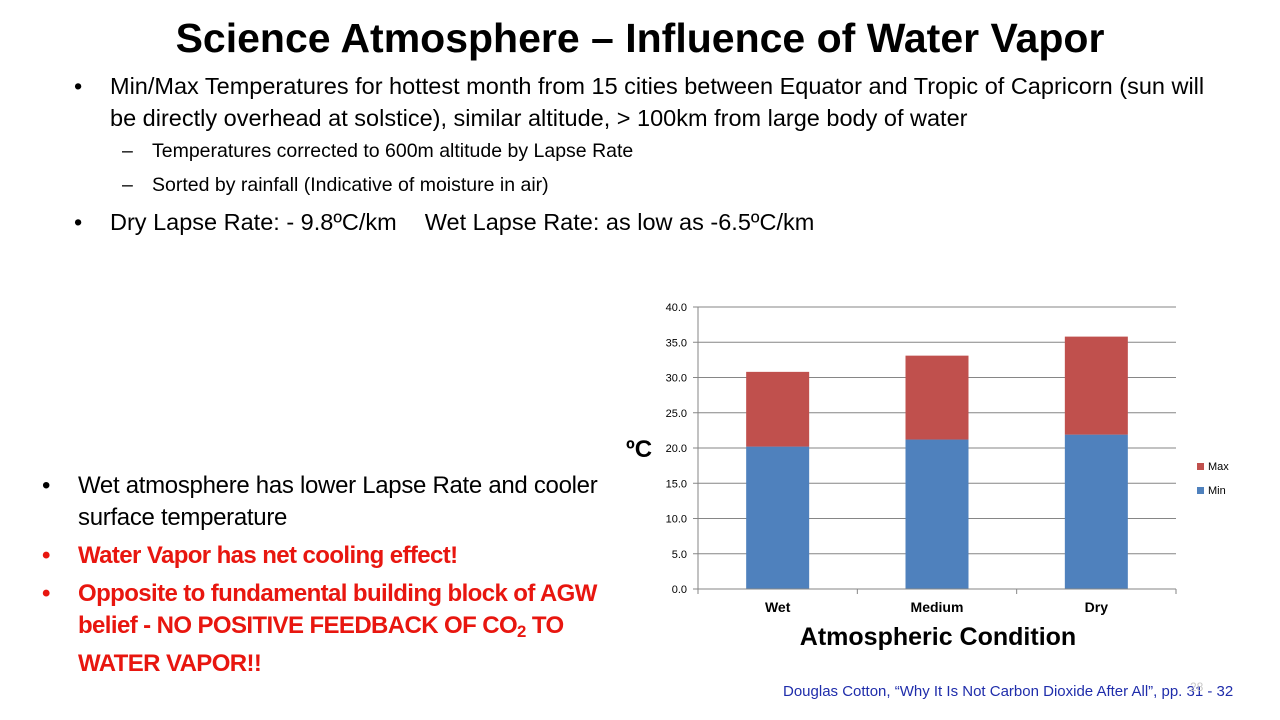 The width and height of the screenshot is (1280, 720). Describe the element at coordinates (1200, 490) in the screenshot. I see `legend-swatch-min` at that location.